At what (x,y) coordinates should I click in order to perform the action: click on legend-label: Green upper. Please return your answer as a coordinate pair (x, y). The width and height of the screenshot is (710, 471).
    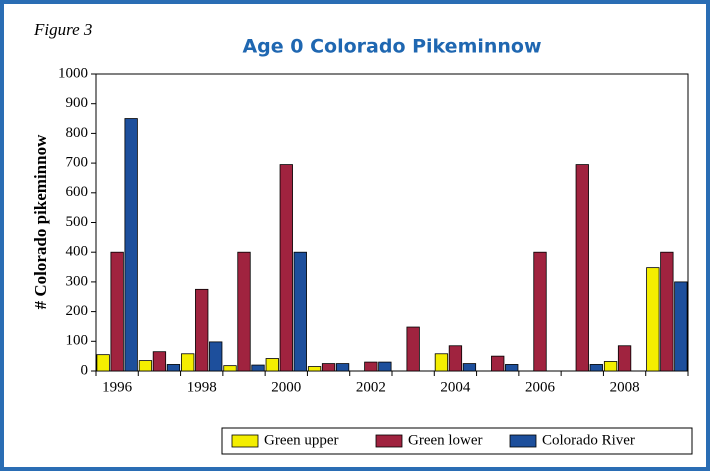
    Looking at the image, I should click on (301, 440).